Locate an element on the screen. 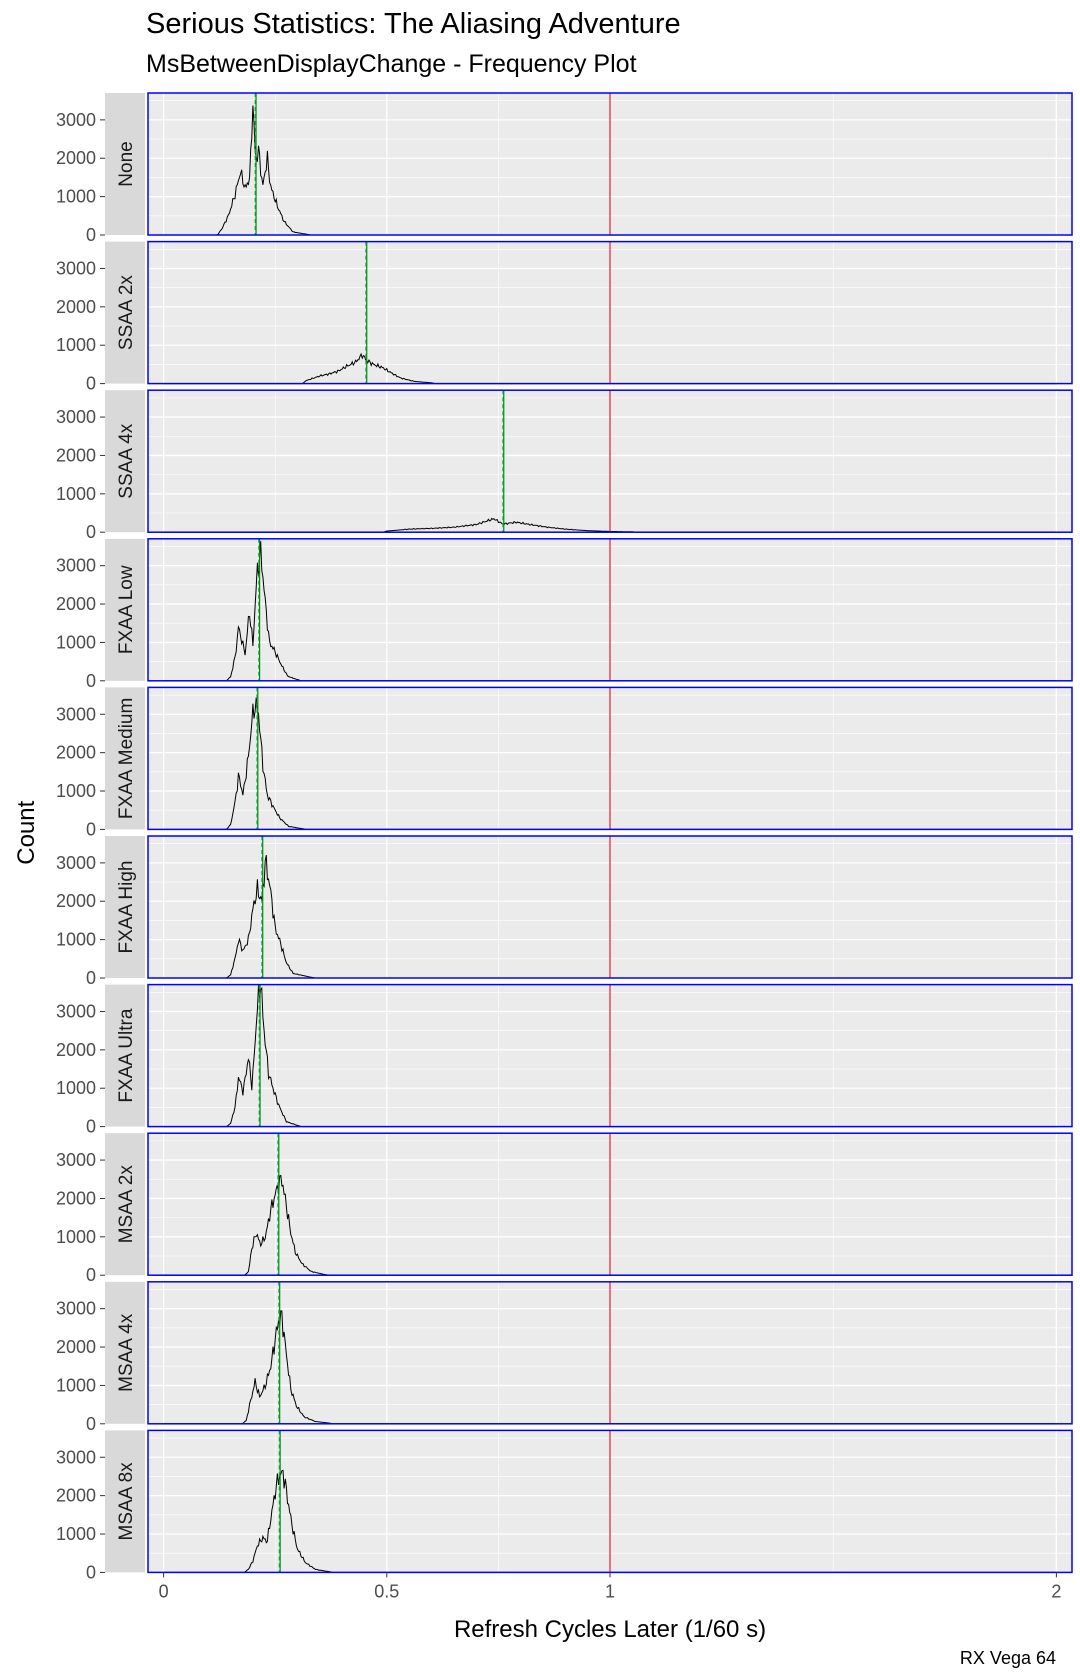 The height and width of the screenshot is (1680, 1080). facet-label: FXAA Low is located at coordinates (126, 609).